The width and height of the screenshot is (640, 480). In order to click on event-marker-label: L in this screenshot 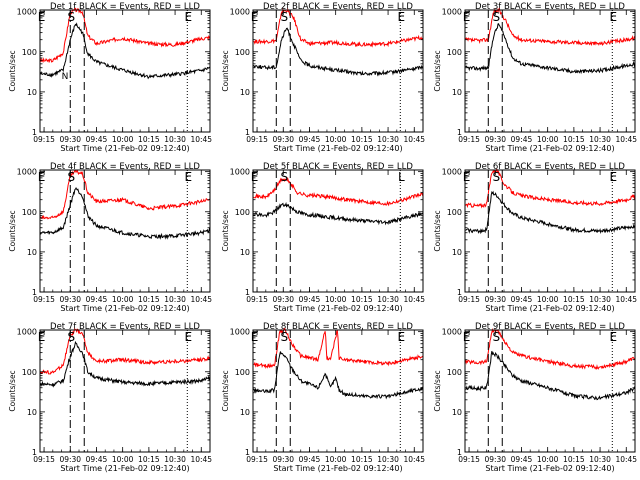, I will do `click(401, 177)`.